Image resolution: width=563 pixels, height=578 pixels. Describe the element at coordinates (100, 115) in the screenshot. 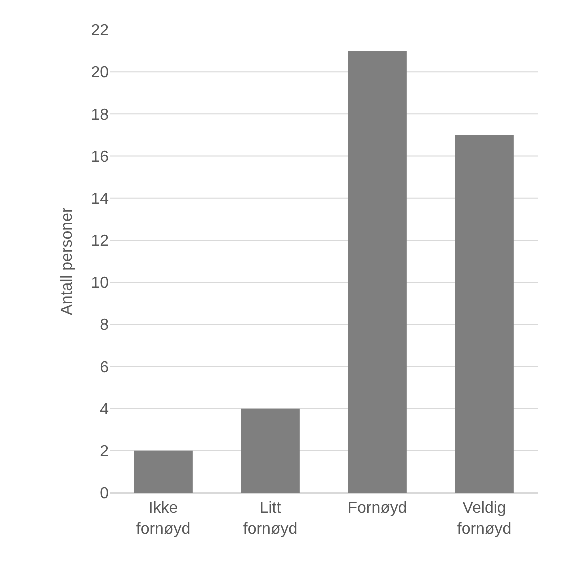

I see `y-tick-label: 18` at that location.